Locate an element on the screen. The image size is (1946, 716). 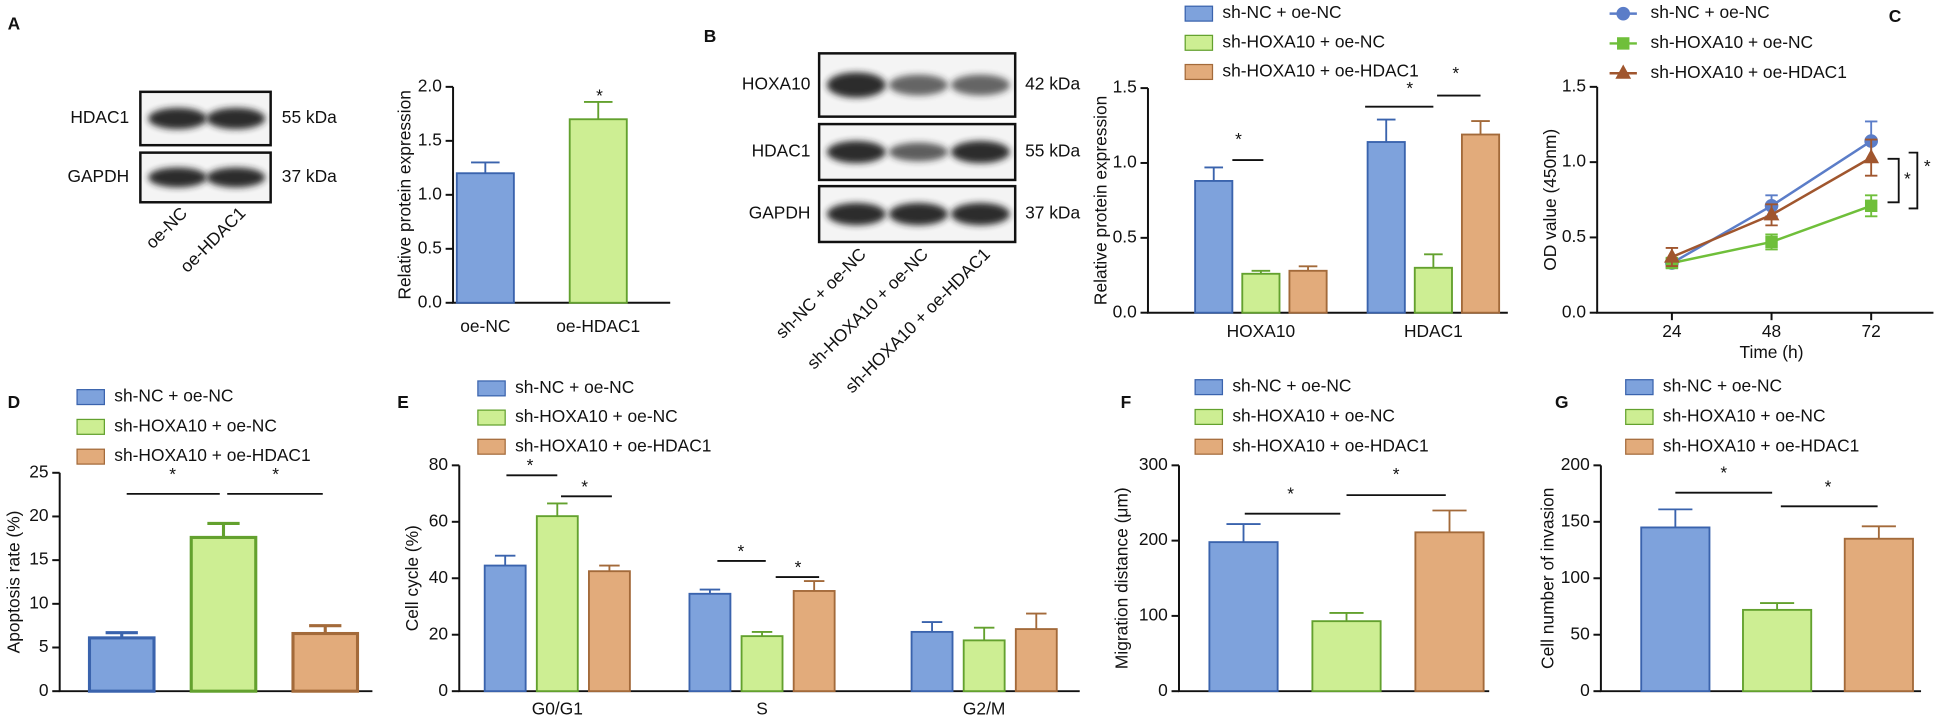
legend-label: sh-HOXA10 + oe-NC is located at coordinates (596, 416).